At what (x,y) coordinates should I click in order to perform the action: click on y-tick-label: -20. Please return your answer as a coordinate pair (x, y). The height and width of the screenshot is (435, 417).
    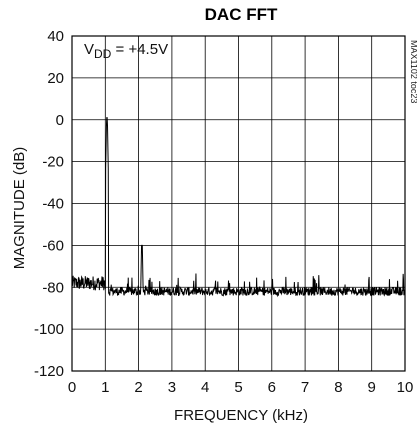
    Looking at the image, I should click on (53, 162).